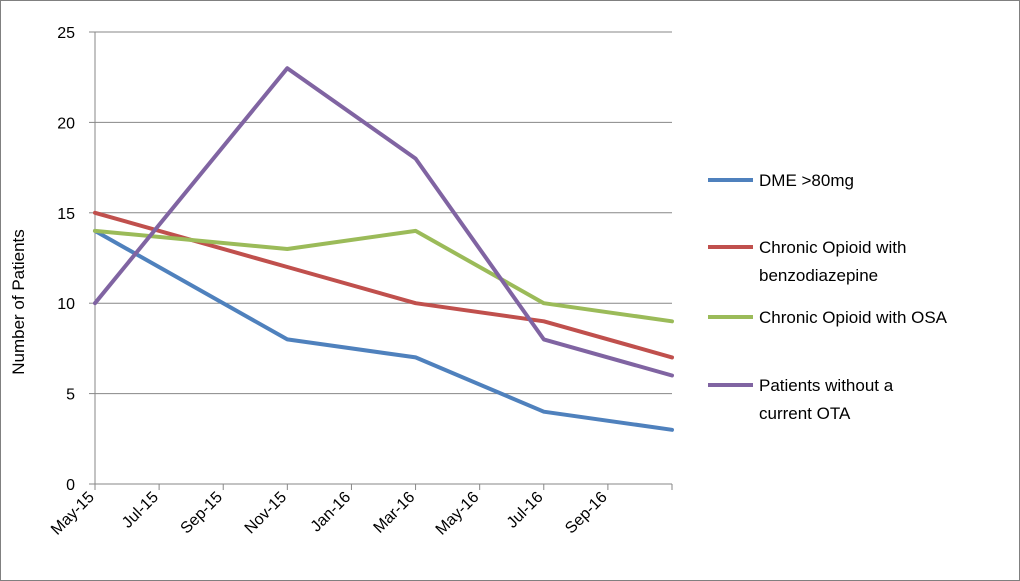  I want to click on y-tick-label: 10, so click(66, 304).